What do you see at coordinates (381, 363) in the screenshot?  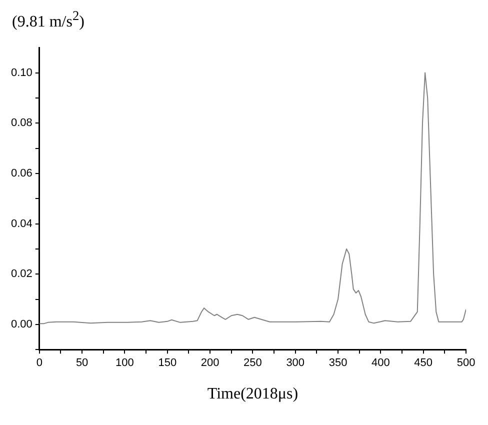 I see `x-tick-label: 400` at bounding box center [381, 363].